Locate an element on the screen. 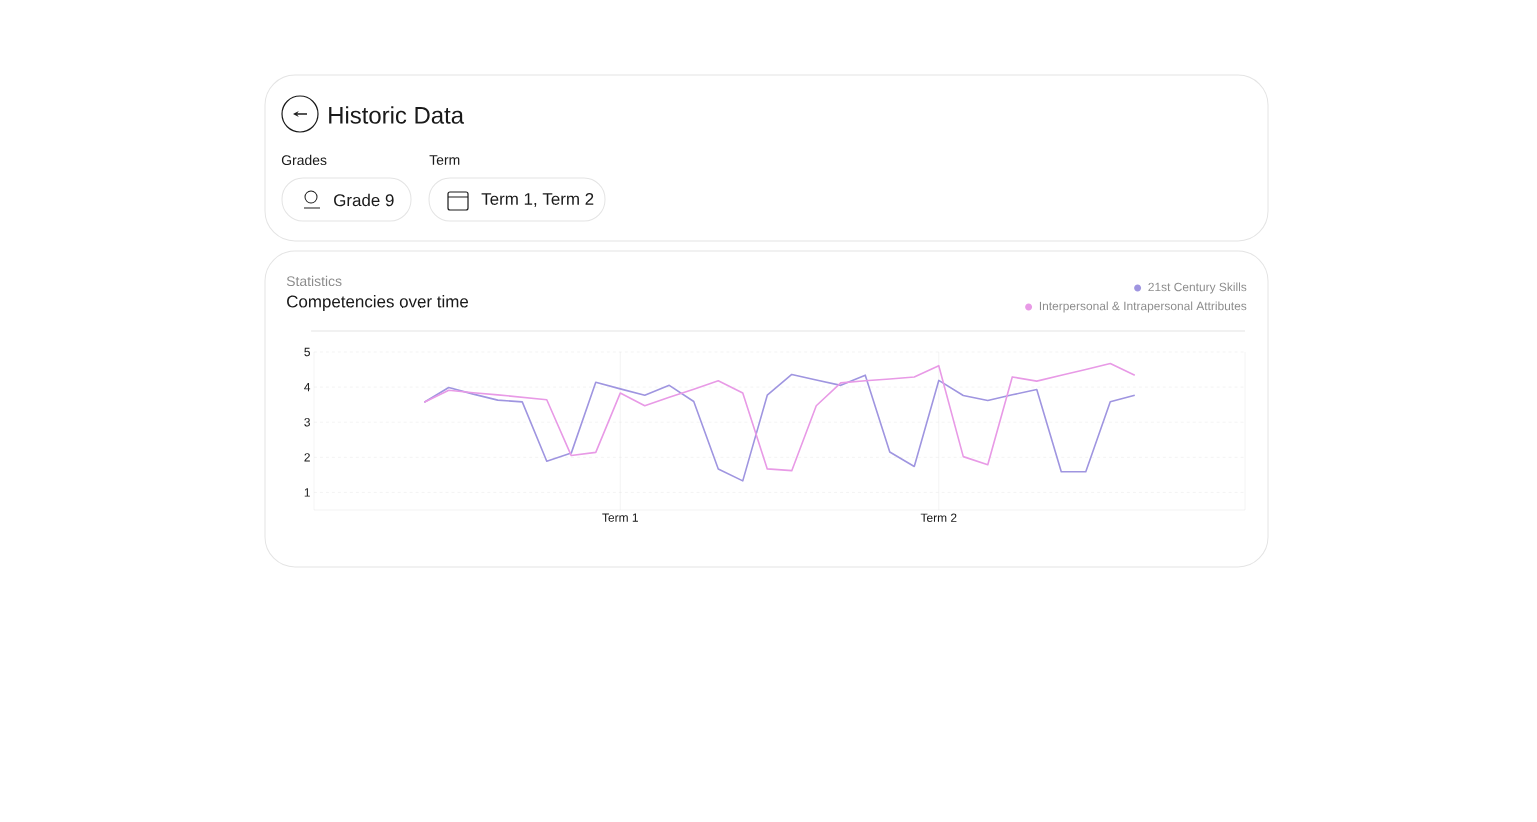 Image resolution: width=1537 pixels, height=822 pixels. chart-subtitle: Statistics is located at coordinates (314, 281).